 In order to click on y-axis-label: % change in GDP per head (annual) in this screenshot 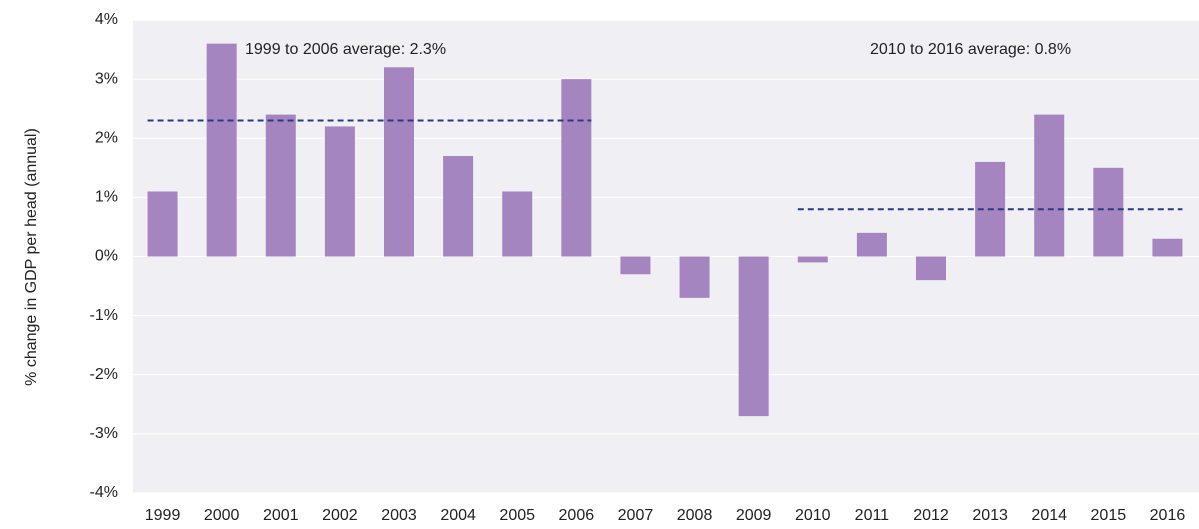, I will do `click(31, 257)`.